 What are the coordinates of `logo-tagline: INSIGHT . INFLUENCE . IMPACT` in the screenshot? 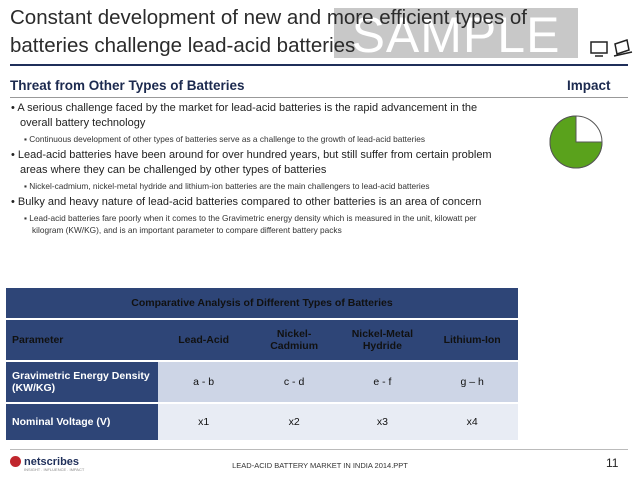 It's located at (54, 469).